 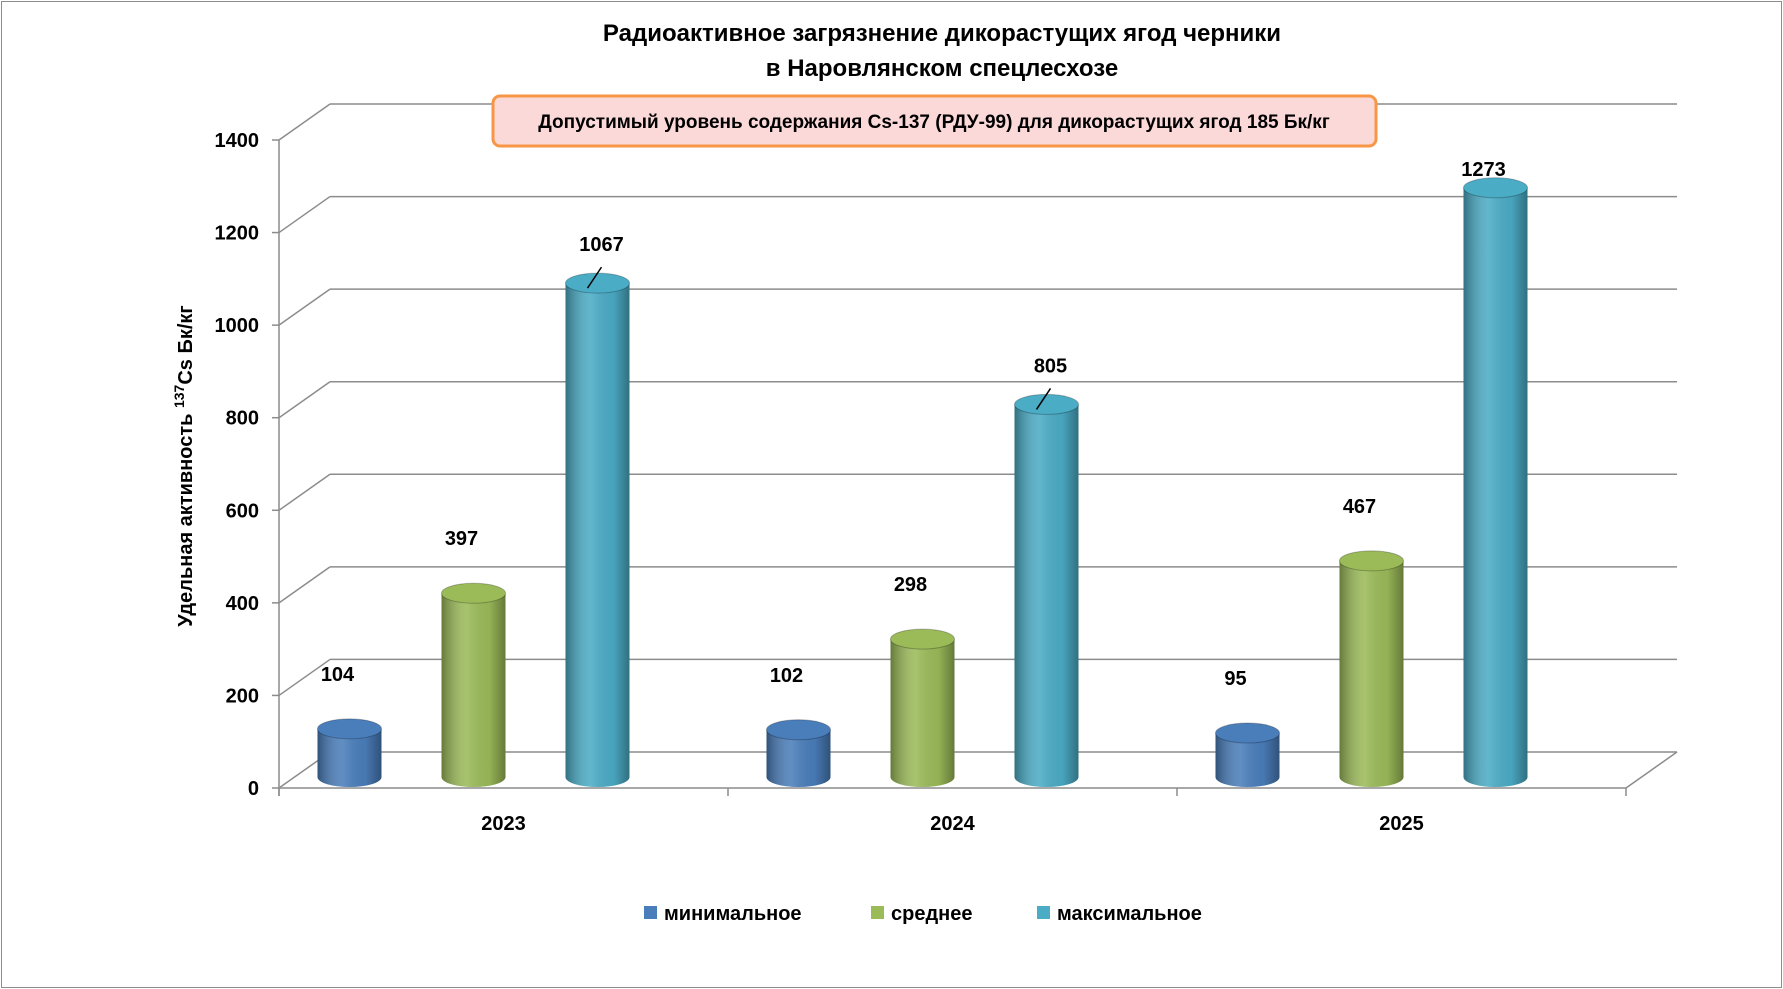 I want to click on data-label: 298, so click(x=910, y=585).